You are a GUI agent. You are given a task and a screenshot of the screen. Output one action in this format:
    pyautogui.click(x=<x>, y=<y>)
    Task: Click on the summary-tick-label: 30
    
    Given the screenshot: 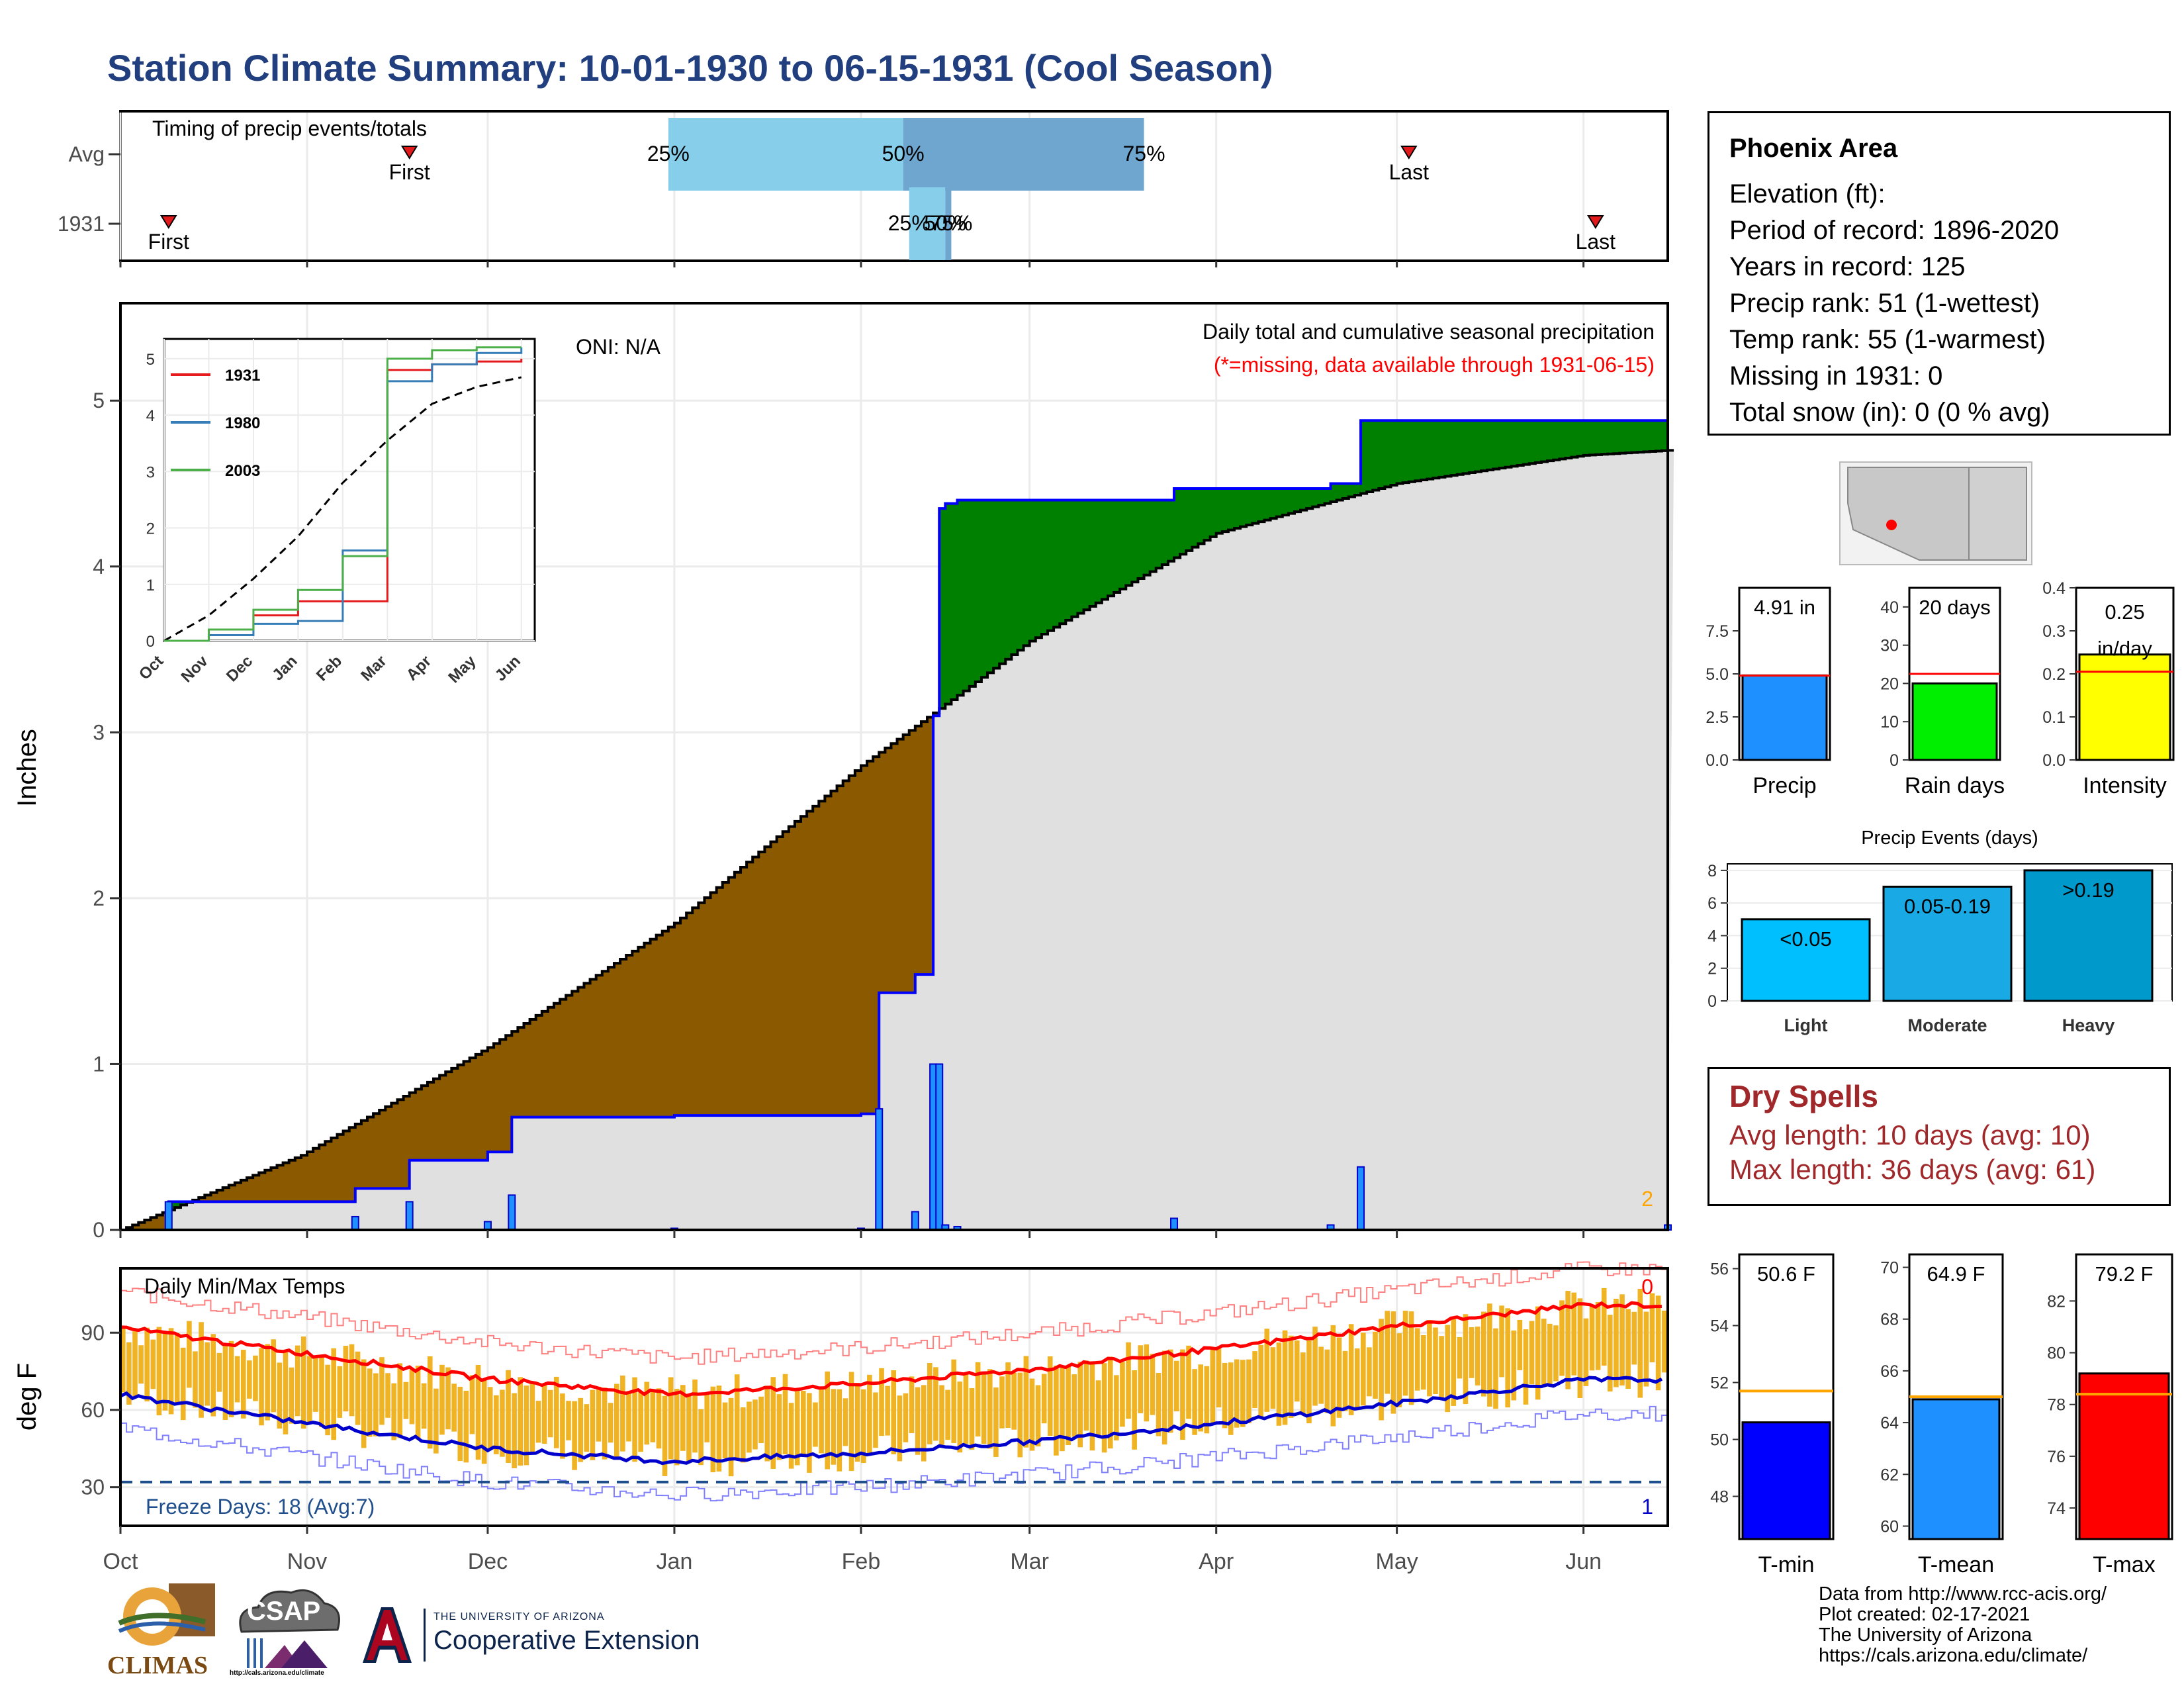 What is the action you would take?
    pyautogui.click(x=1889, y=646)
    